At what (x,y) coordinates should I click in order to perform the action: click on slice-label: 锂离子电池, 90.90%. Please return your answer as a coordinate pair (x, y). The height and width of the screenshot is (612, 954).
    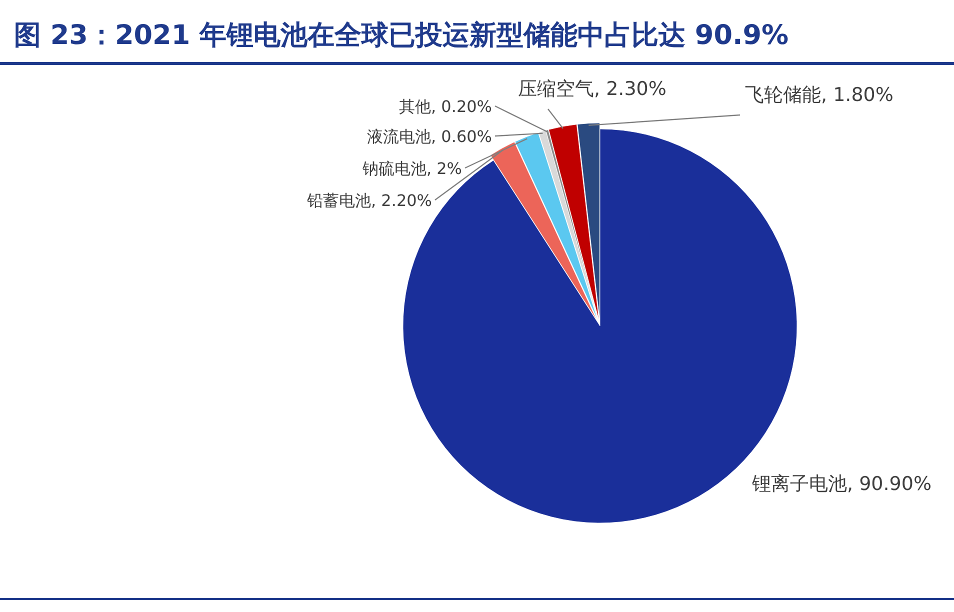
    Looking at the image, I should click on (841, 484).